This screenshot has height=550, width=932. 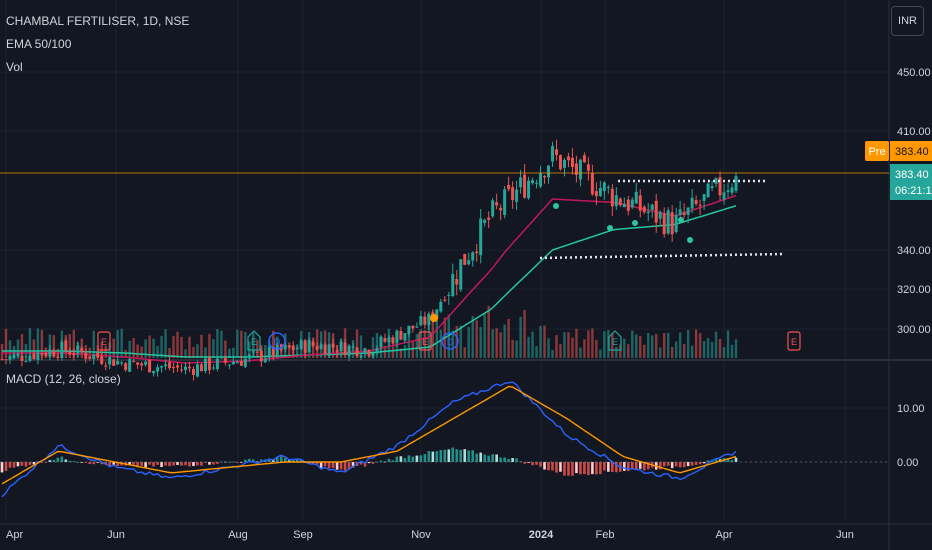 I want to click on currency-button: INR, so click(x=907, y=21).